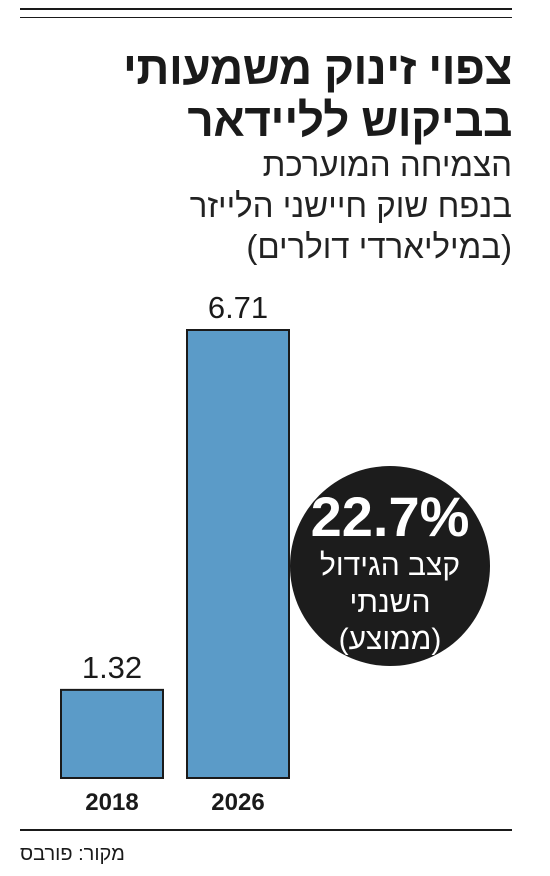 Image resolution: width=550 pixels, height=876 pixels. I want to click on callout-line-3: (ממוצע), so click(390, 639).